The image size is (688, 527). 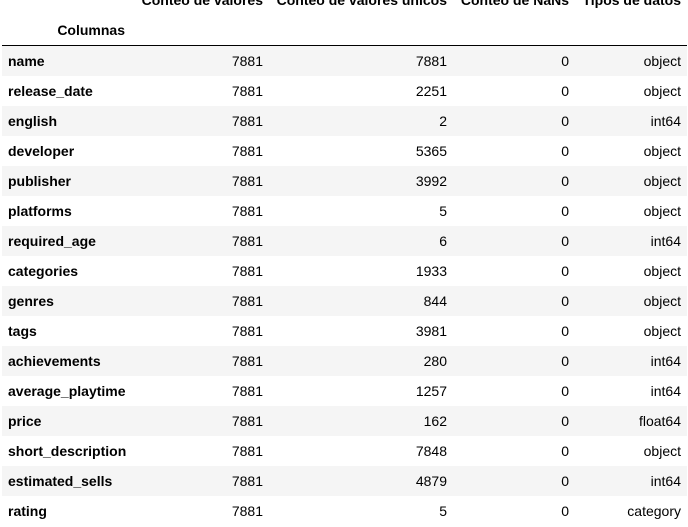 What do you see at coordinates (431, 480) in the screenshot?
I see `cell-unique: 4879` at bounding box center [431, 480].